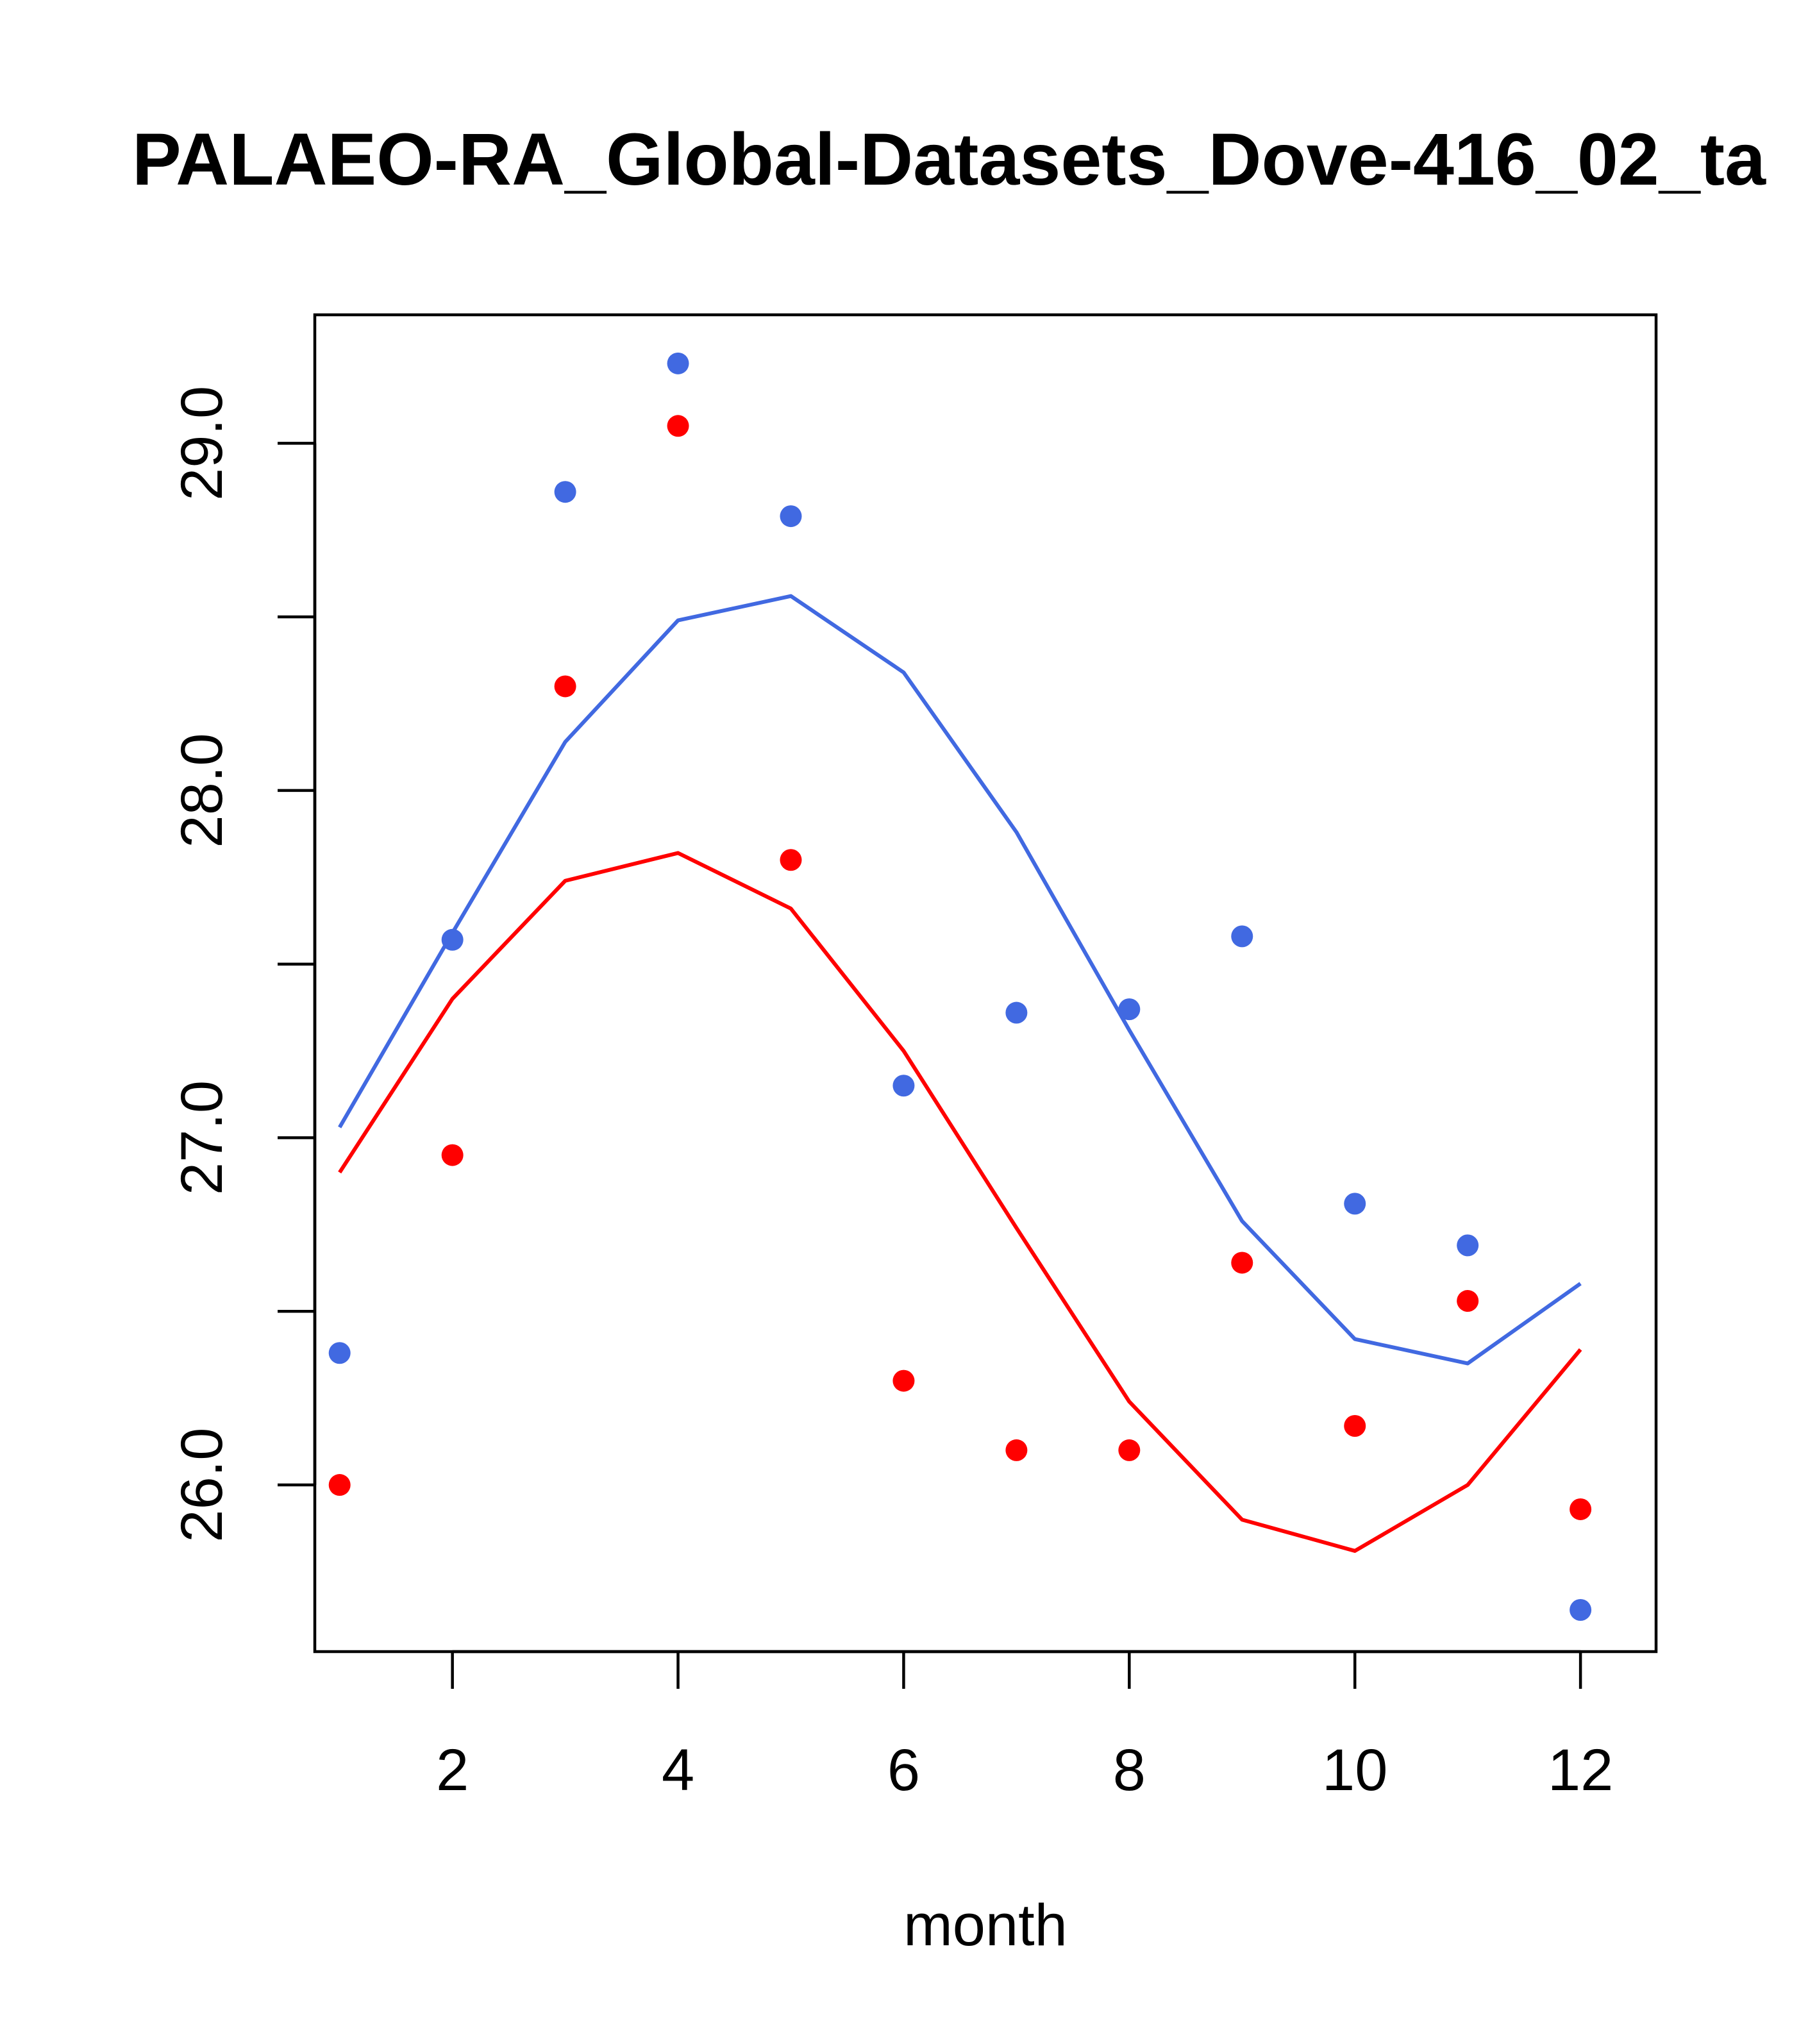  Describe the element at coordinates (986, 1925) in the screenshot. I see `x-axis-label: month` at that location.